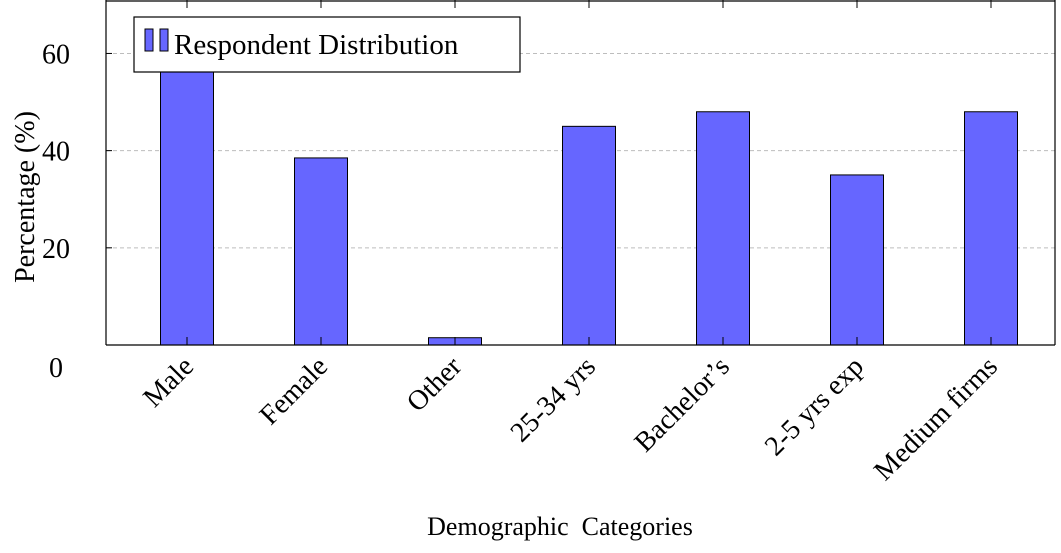 This screenshot has width=1061, height=553. What do you see at coordinates (294, 391) in the screenshot?
I see `x-tick-label: Female` at bounding box center [294, 391].